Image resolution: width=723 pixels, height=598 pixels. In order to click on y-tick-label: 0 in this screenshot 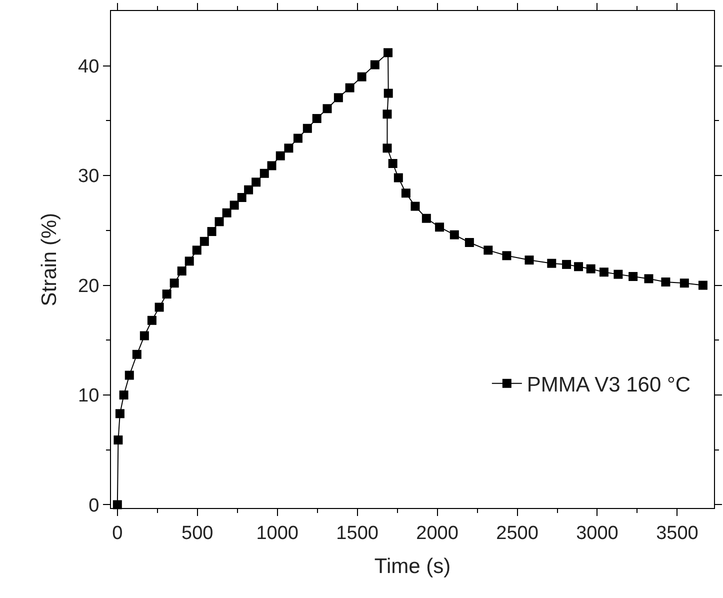, I will do `click(94, 505)`.